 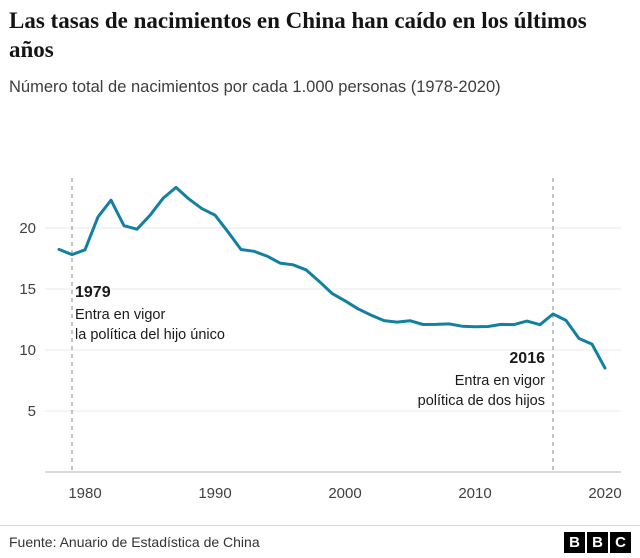 What do you see at coordinates (214, 493) in the screenshot?
I see `x-tick-label: 1990` at bounding box center [214, 493].